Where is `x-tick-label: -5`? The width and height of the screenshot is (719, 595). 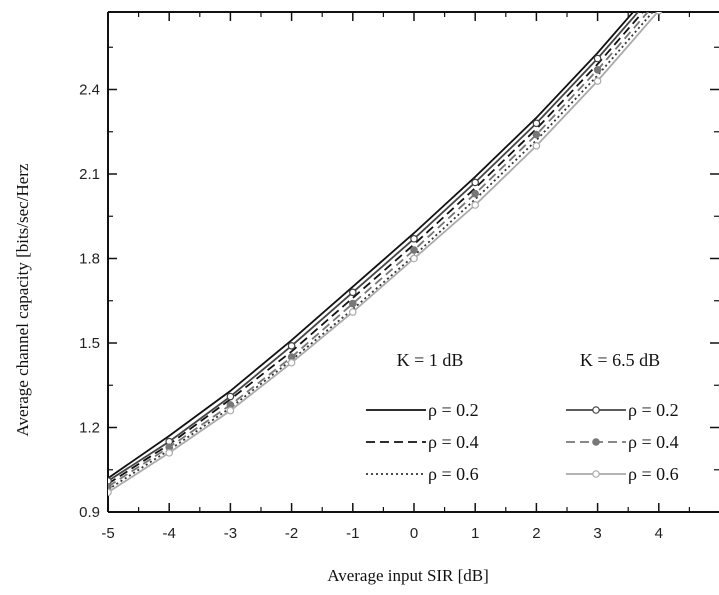
x-tick-label: -5 is located at coordinates (107, 533).